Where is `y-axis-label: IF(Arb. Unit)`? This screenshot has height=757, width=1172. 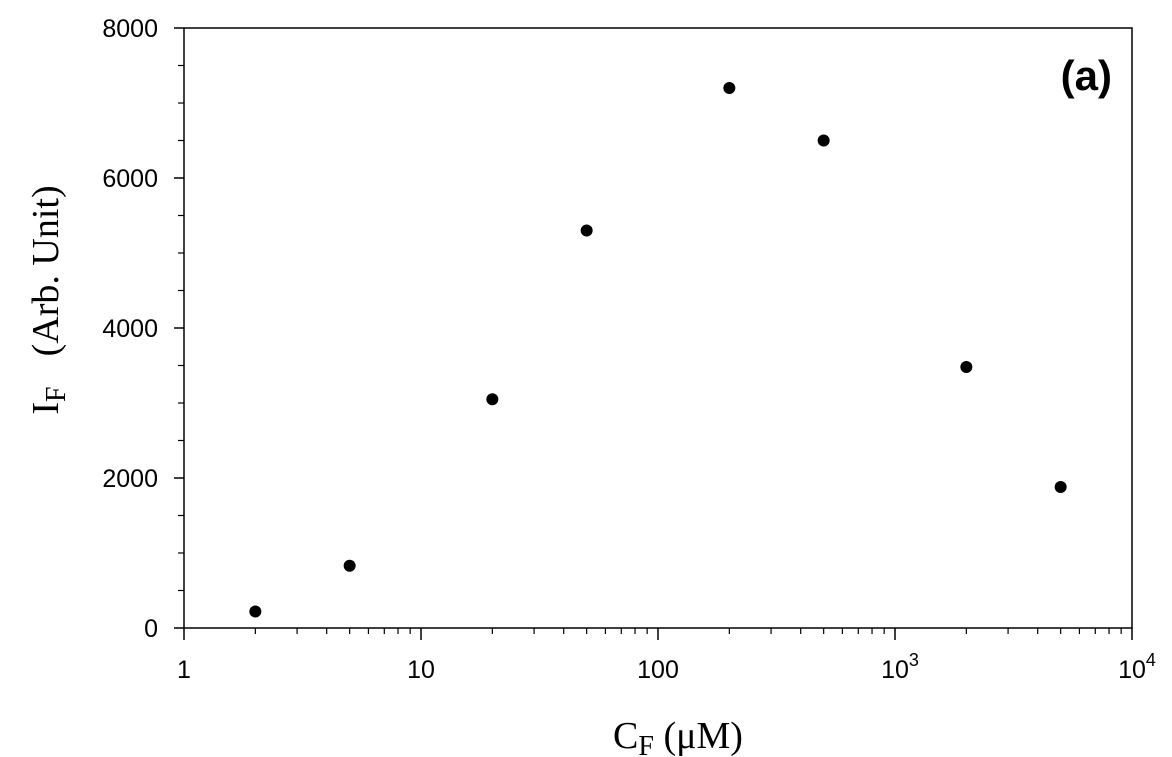
y-axis-label: IF(Arb. Unit) is located at coordinates (48, 299).